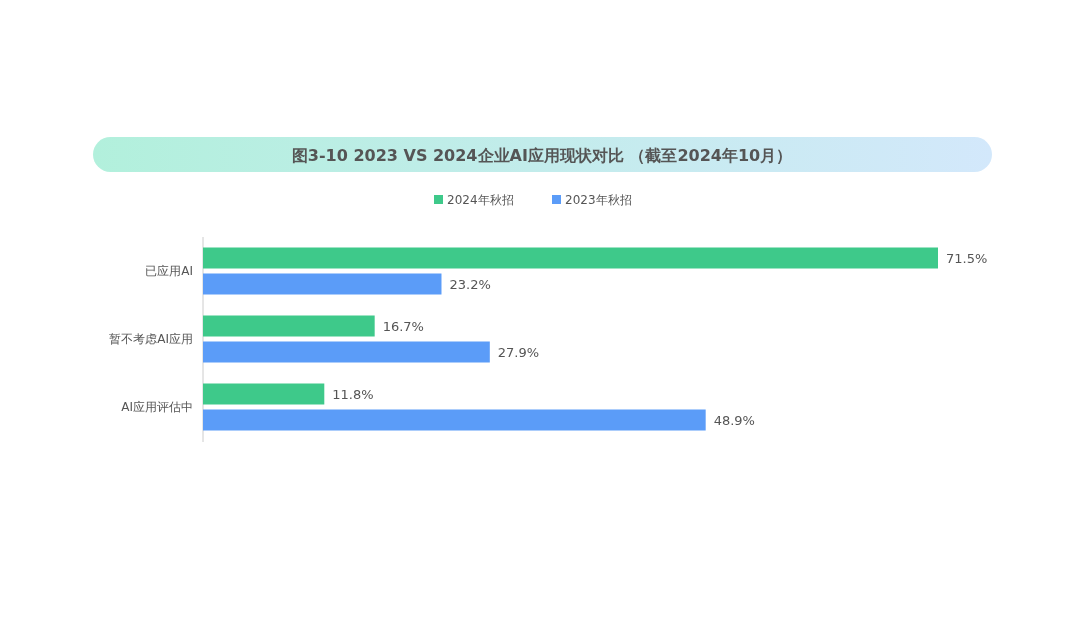 This screenshot has height=620, width=1080. Describe the element at coordinates (542, 155) in the screenshot. I see `chart-title: 图3-10 2023 VS 2024企业AI应用现状对比 （截至2024年10月）` at that location.